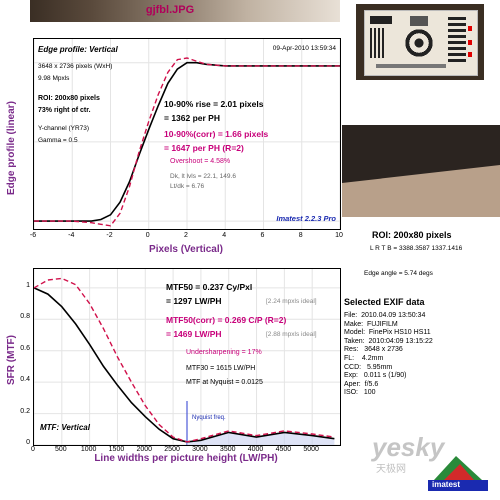  Describe the element at coordinates (408, 447) in the screenshot. I see `yesky-logo-text: yesky` at that location.